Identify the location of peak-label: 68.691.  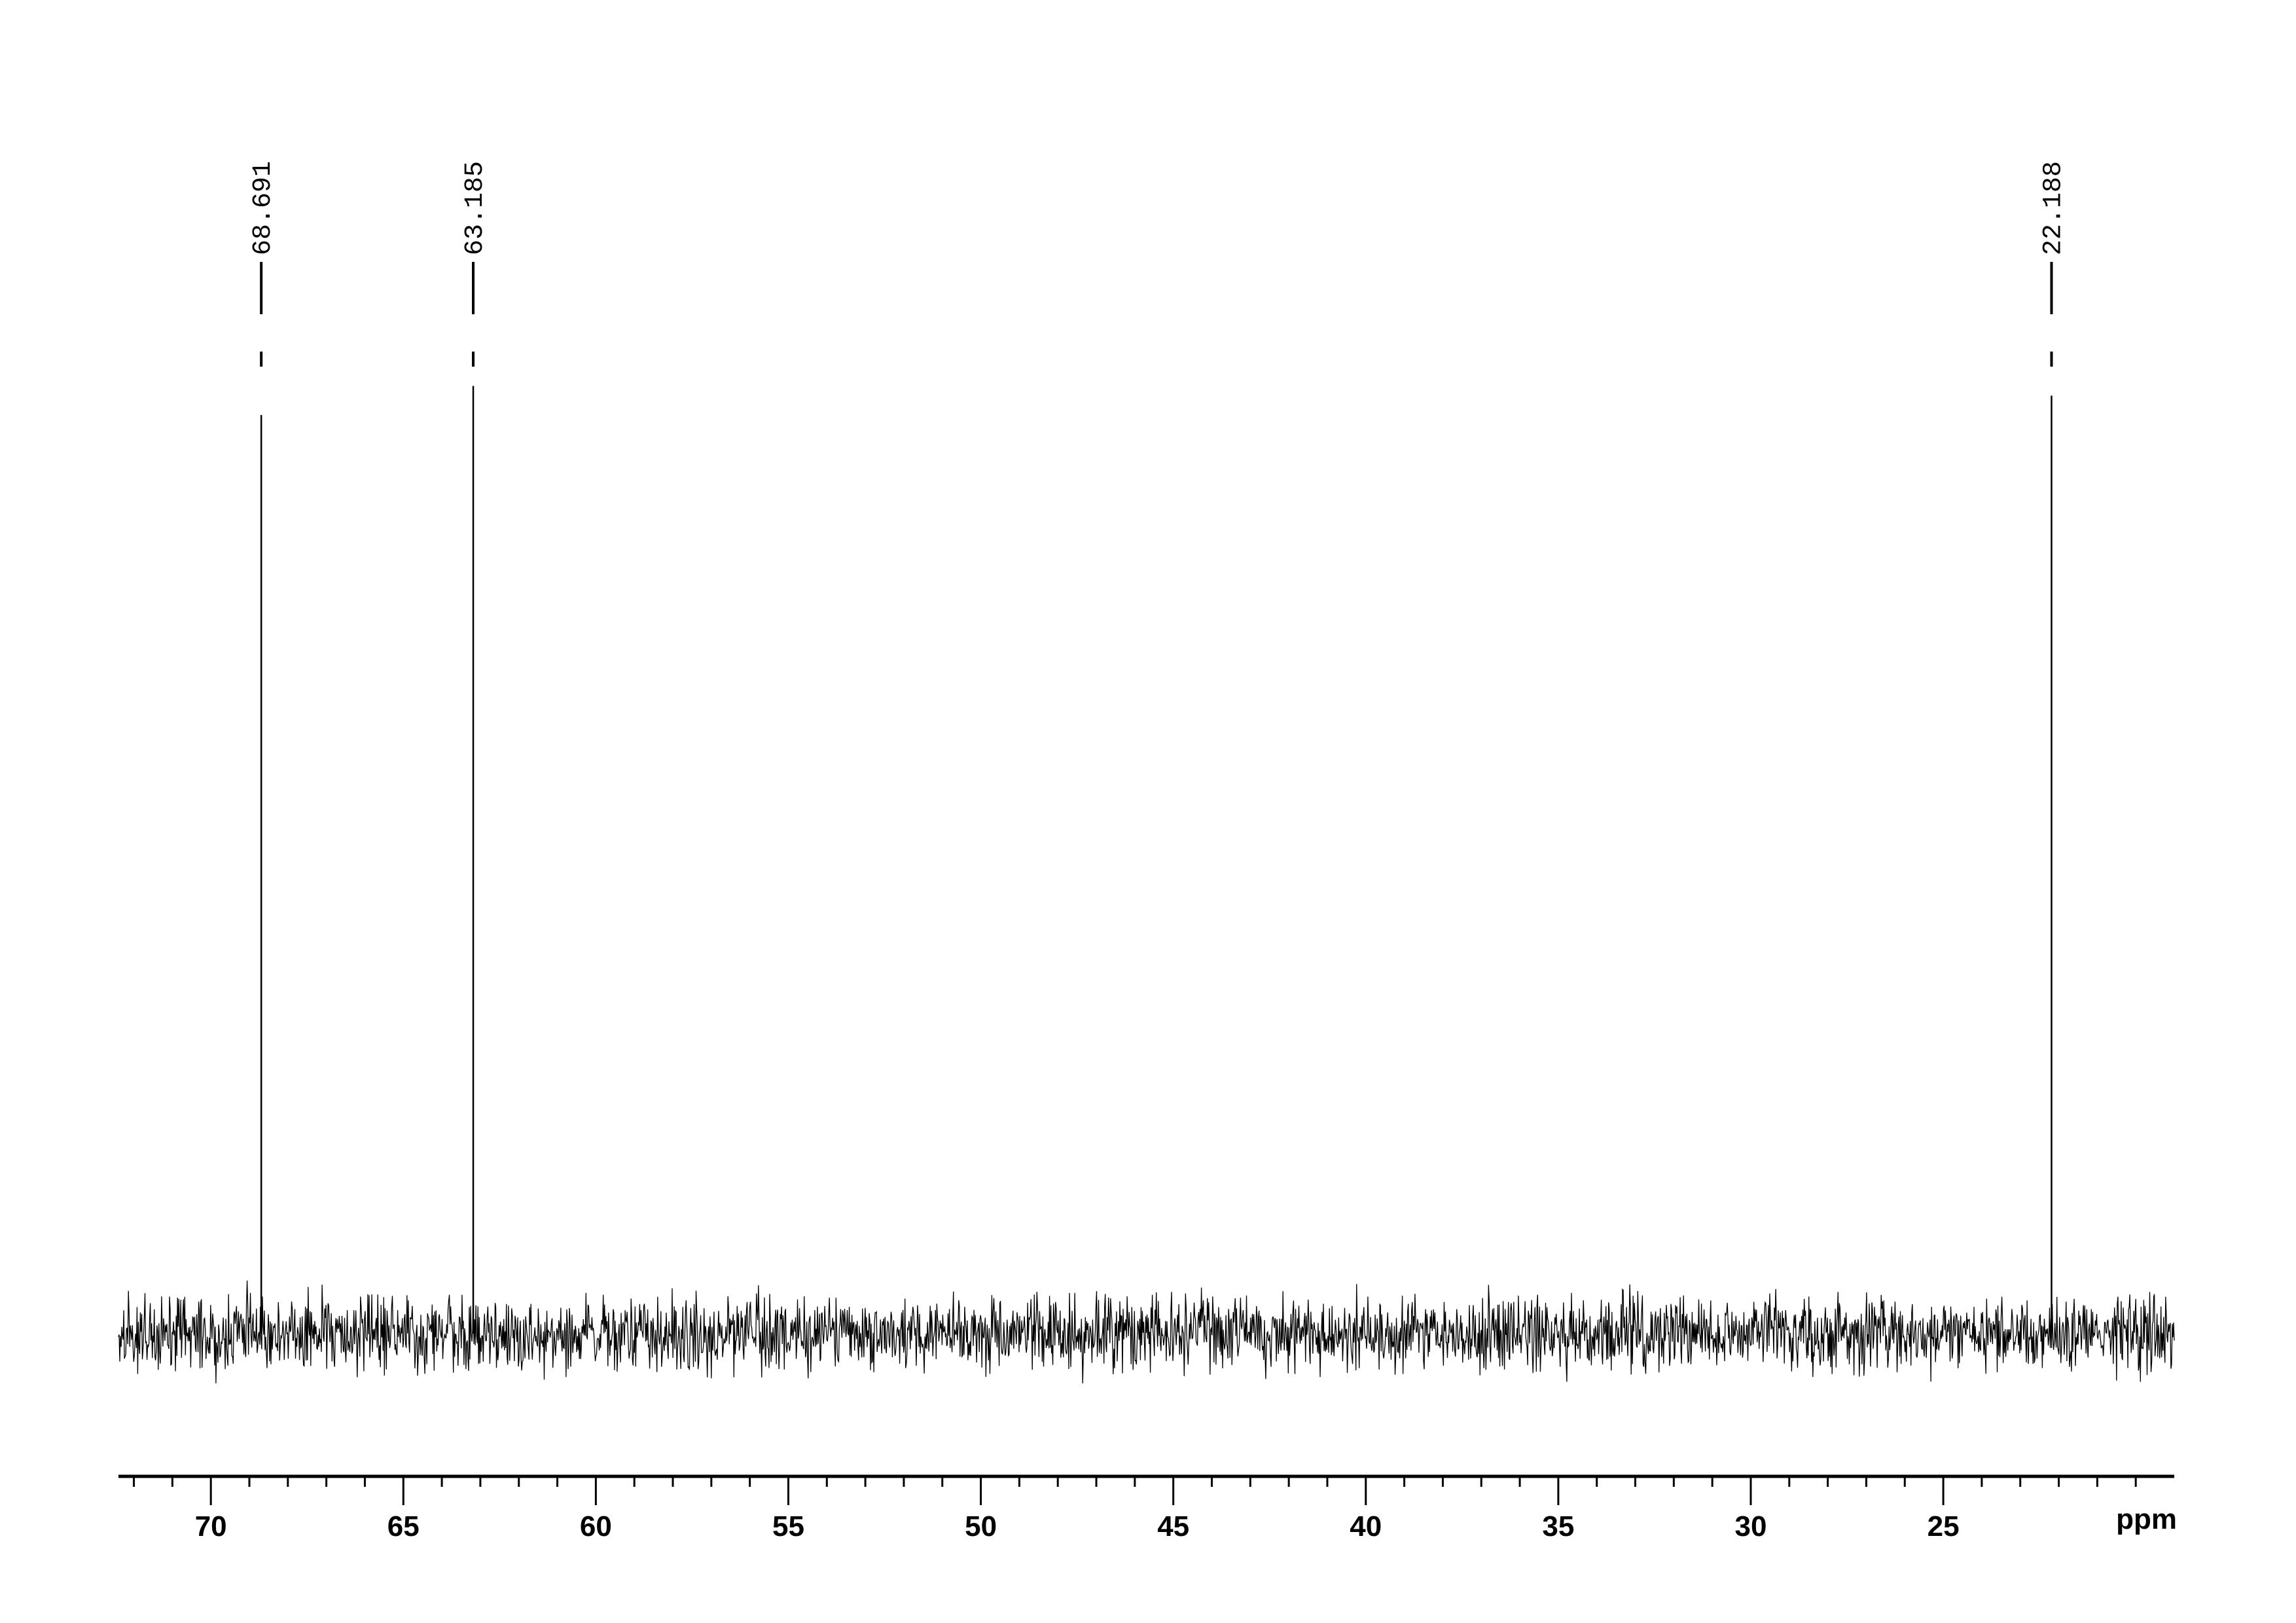
(263, 208).